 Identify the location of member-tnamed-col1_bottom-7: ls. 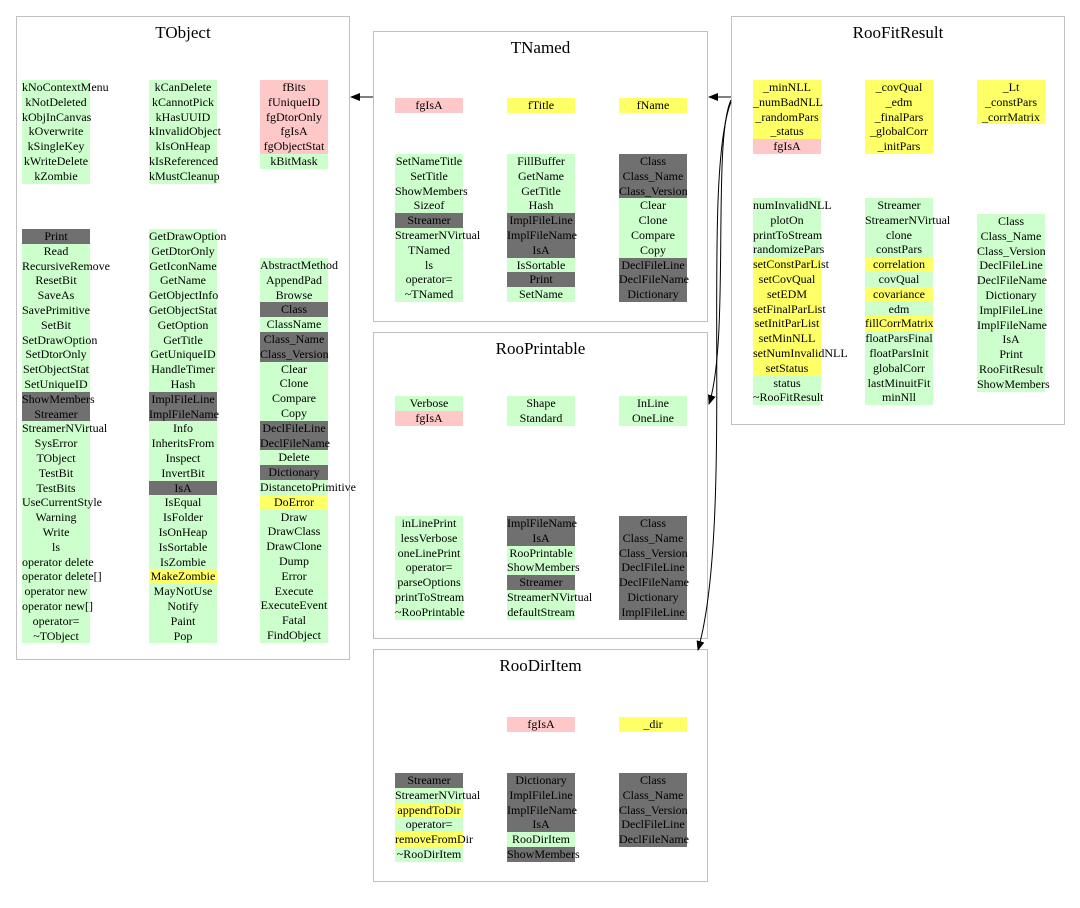
(429, 265).